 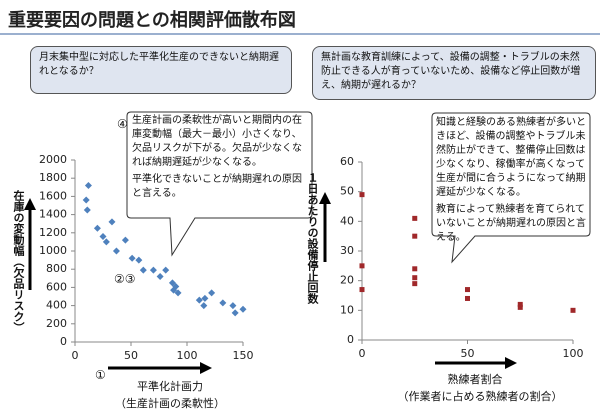 I want to click on y-tick-label: 50, so click(x=347, y=191).